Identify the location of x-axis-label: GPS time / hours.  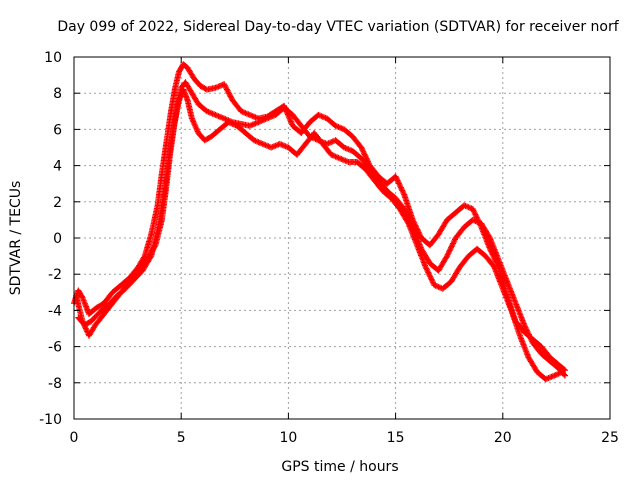
(339, 467).